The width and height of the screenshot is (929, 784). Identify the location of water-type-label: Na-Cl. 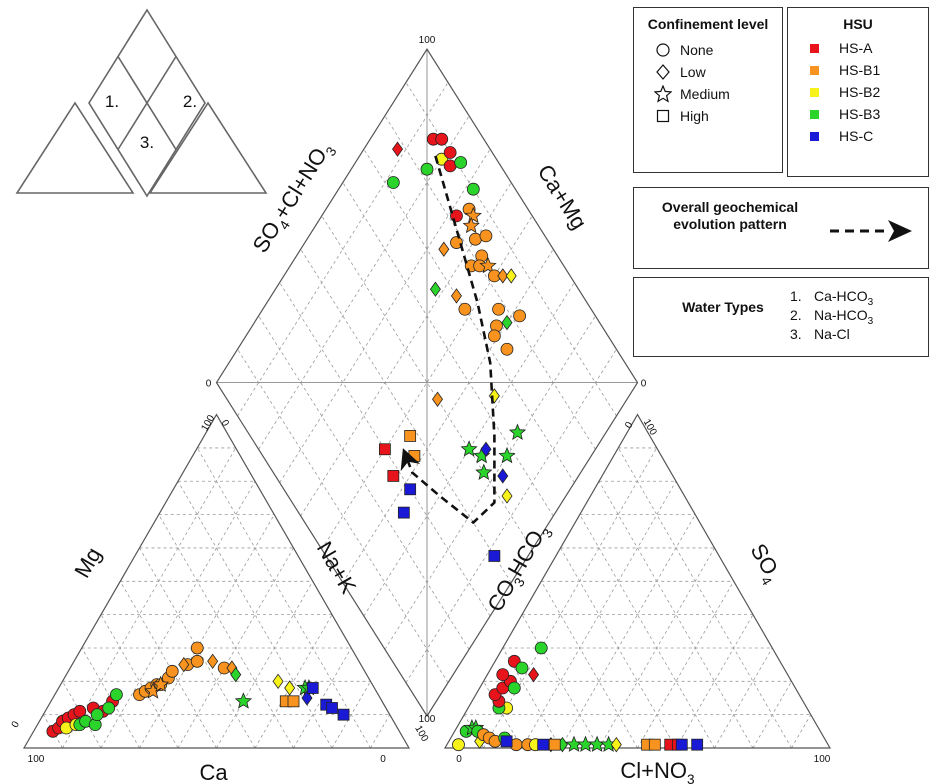
(832, 334).